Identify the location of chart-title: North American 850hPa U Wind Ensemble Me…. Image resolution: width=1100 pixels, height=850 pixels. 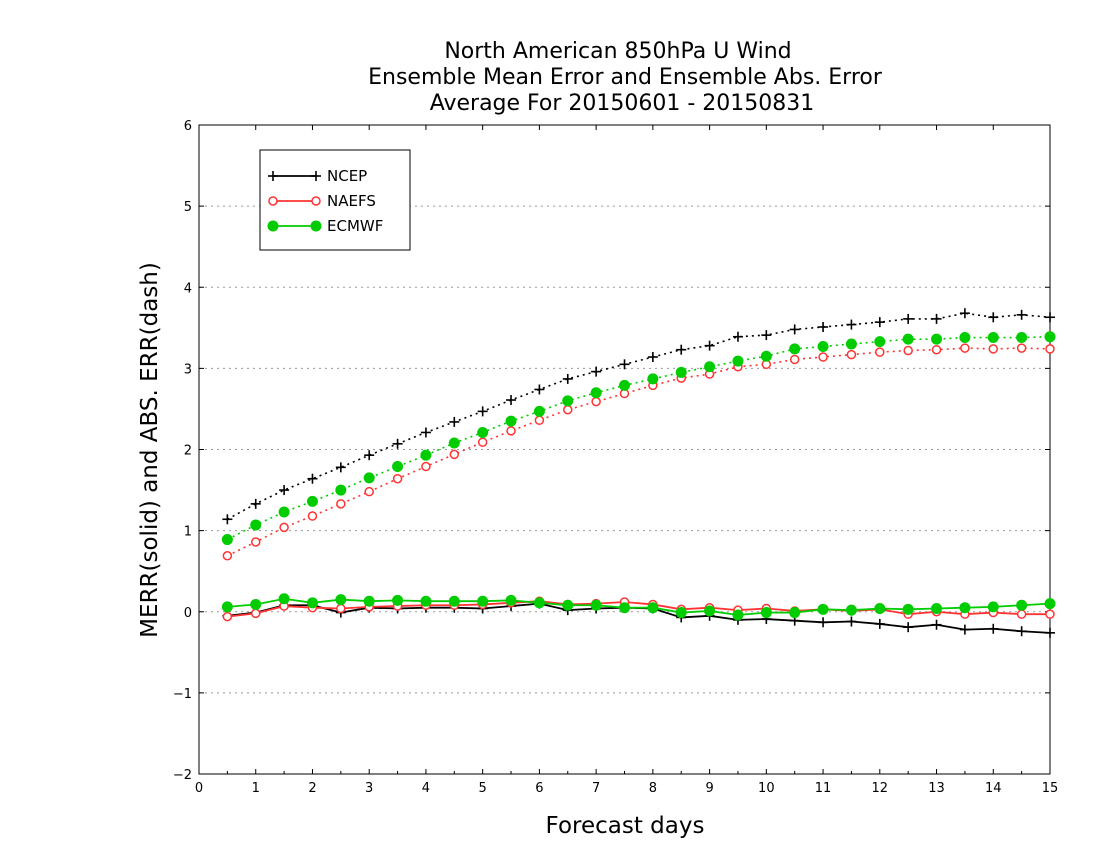
(625, 77).